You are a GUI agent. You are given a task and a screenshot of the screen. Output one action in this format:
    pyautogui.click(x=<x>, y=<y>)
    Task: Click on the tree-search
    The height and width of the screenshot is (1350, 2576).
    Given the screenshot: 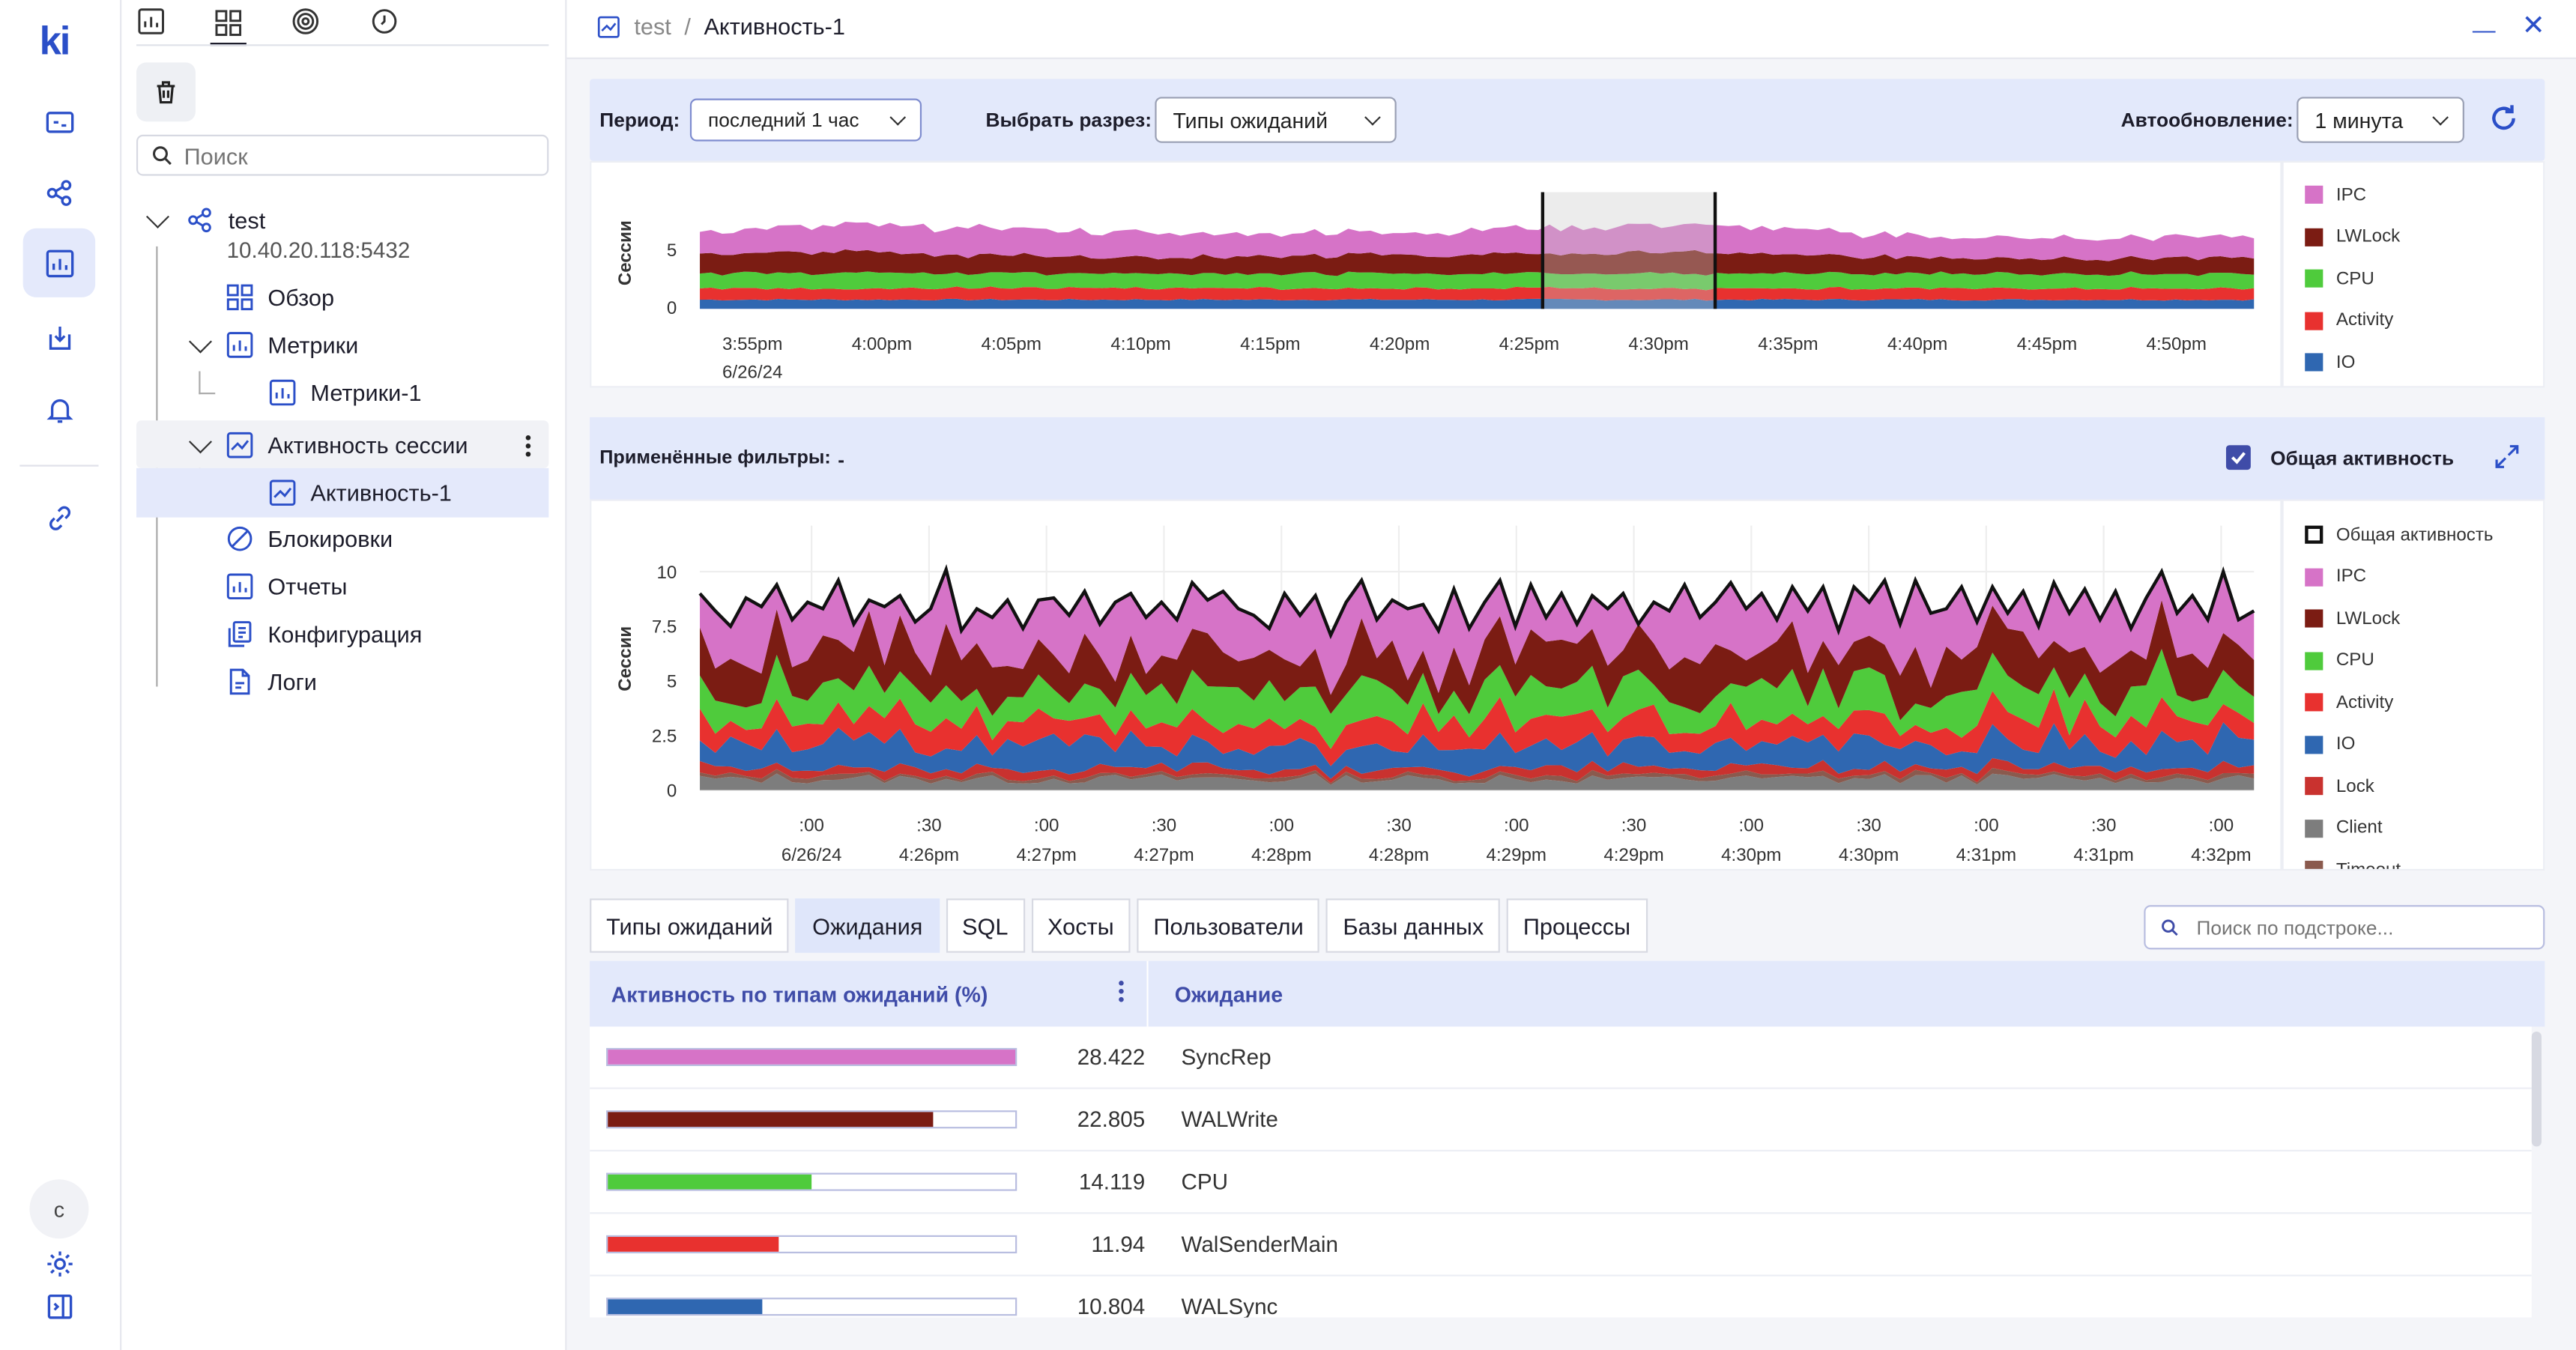 What is the action you would take?
    pyautogui.click(x=342, y=155)
    